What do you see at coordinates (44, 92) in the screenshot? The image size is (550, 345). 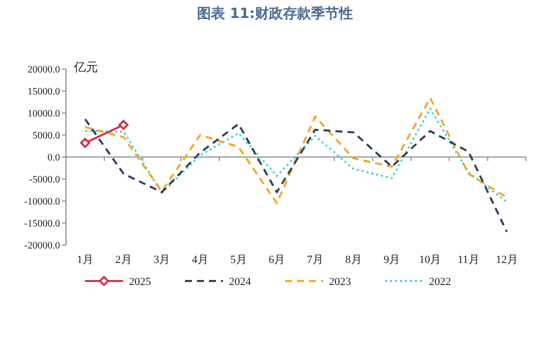 I see `y-tick-label: 15000.0` at bounding box center [44, 92].